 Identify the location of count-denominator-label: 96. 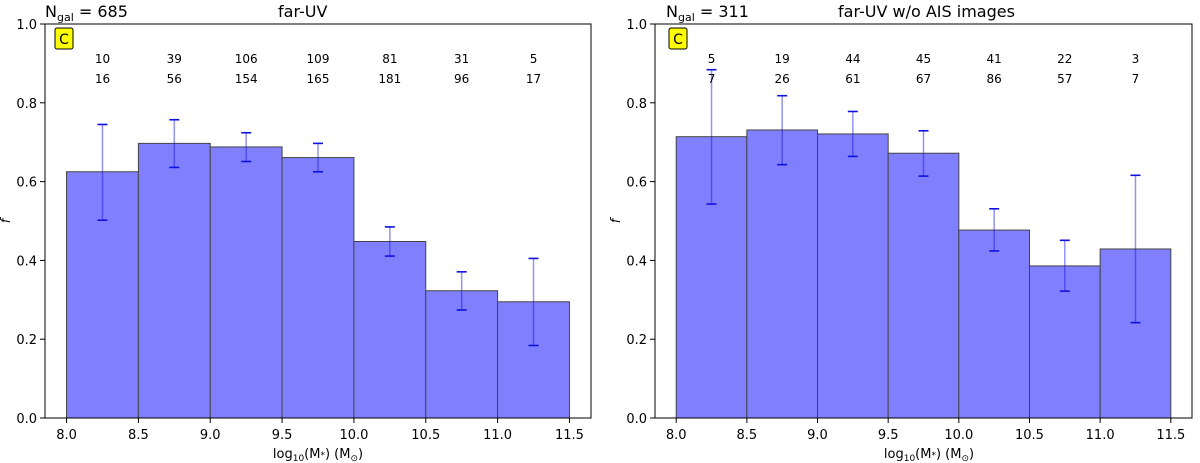
(461, 79).